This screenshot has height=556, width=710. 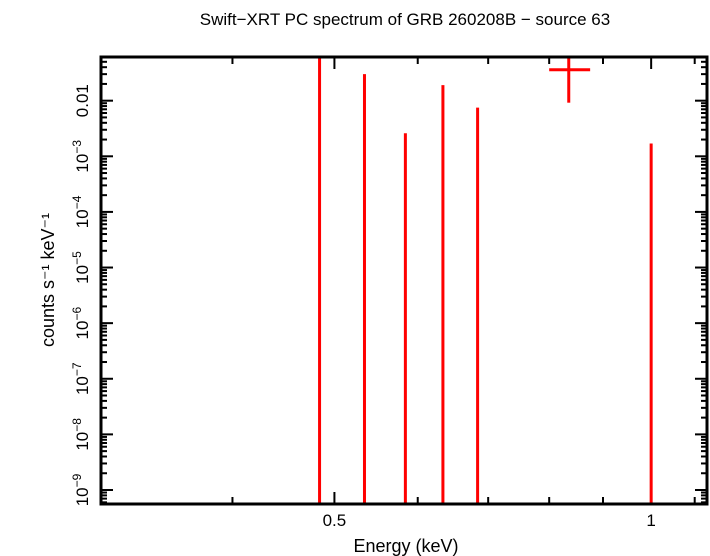 I want to click on y-tick-label: 10−4, so click(x=81, y=211).